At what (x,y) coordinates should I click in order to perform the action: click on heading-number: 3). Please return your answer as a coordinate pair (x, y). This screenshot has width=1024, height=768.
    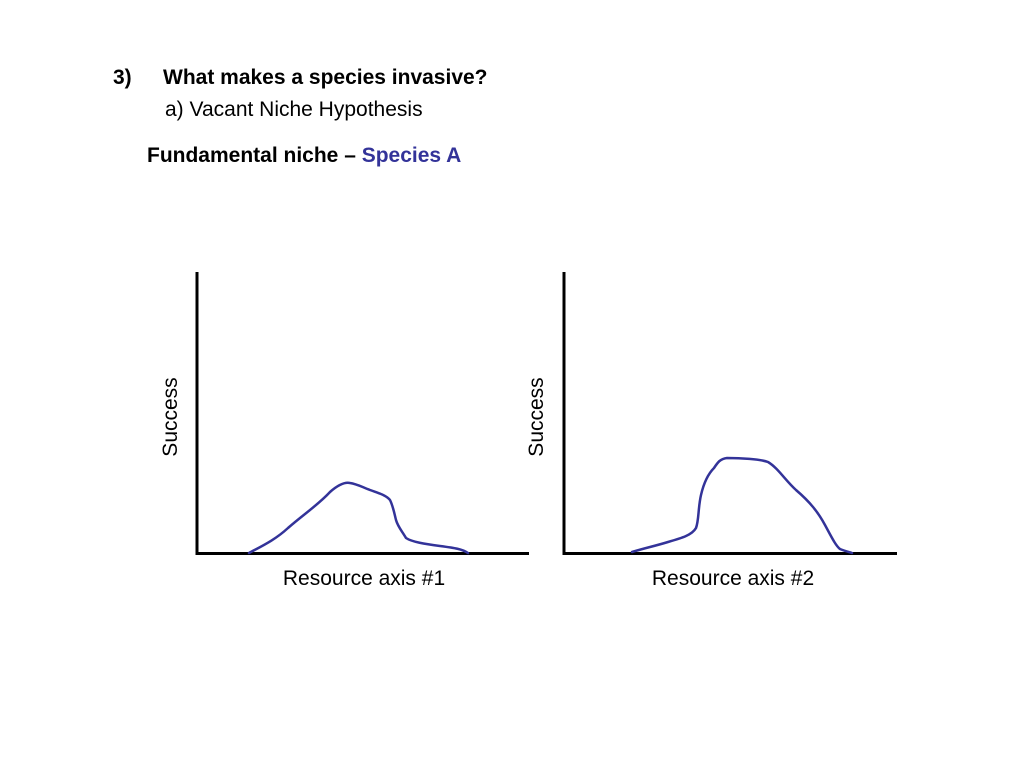
    Looking at the image, I should click on (122, 77).